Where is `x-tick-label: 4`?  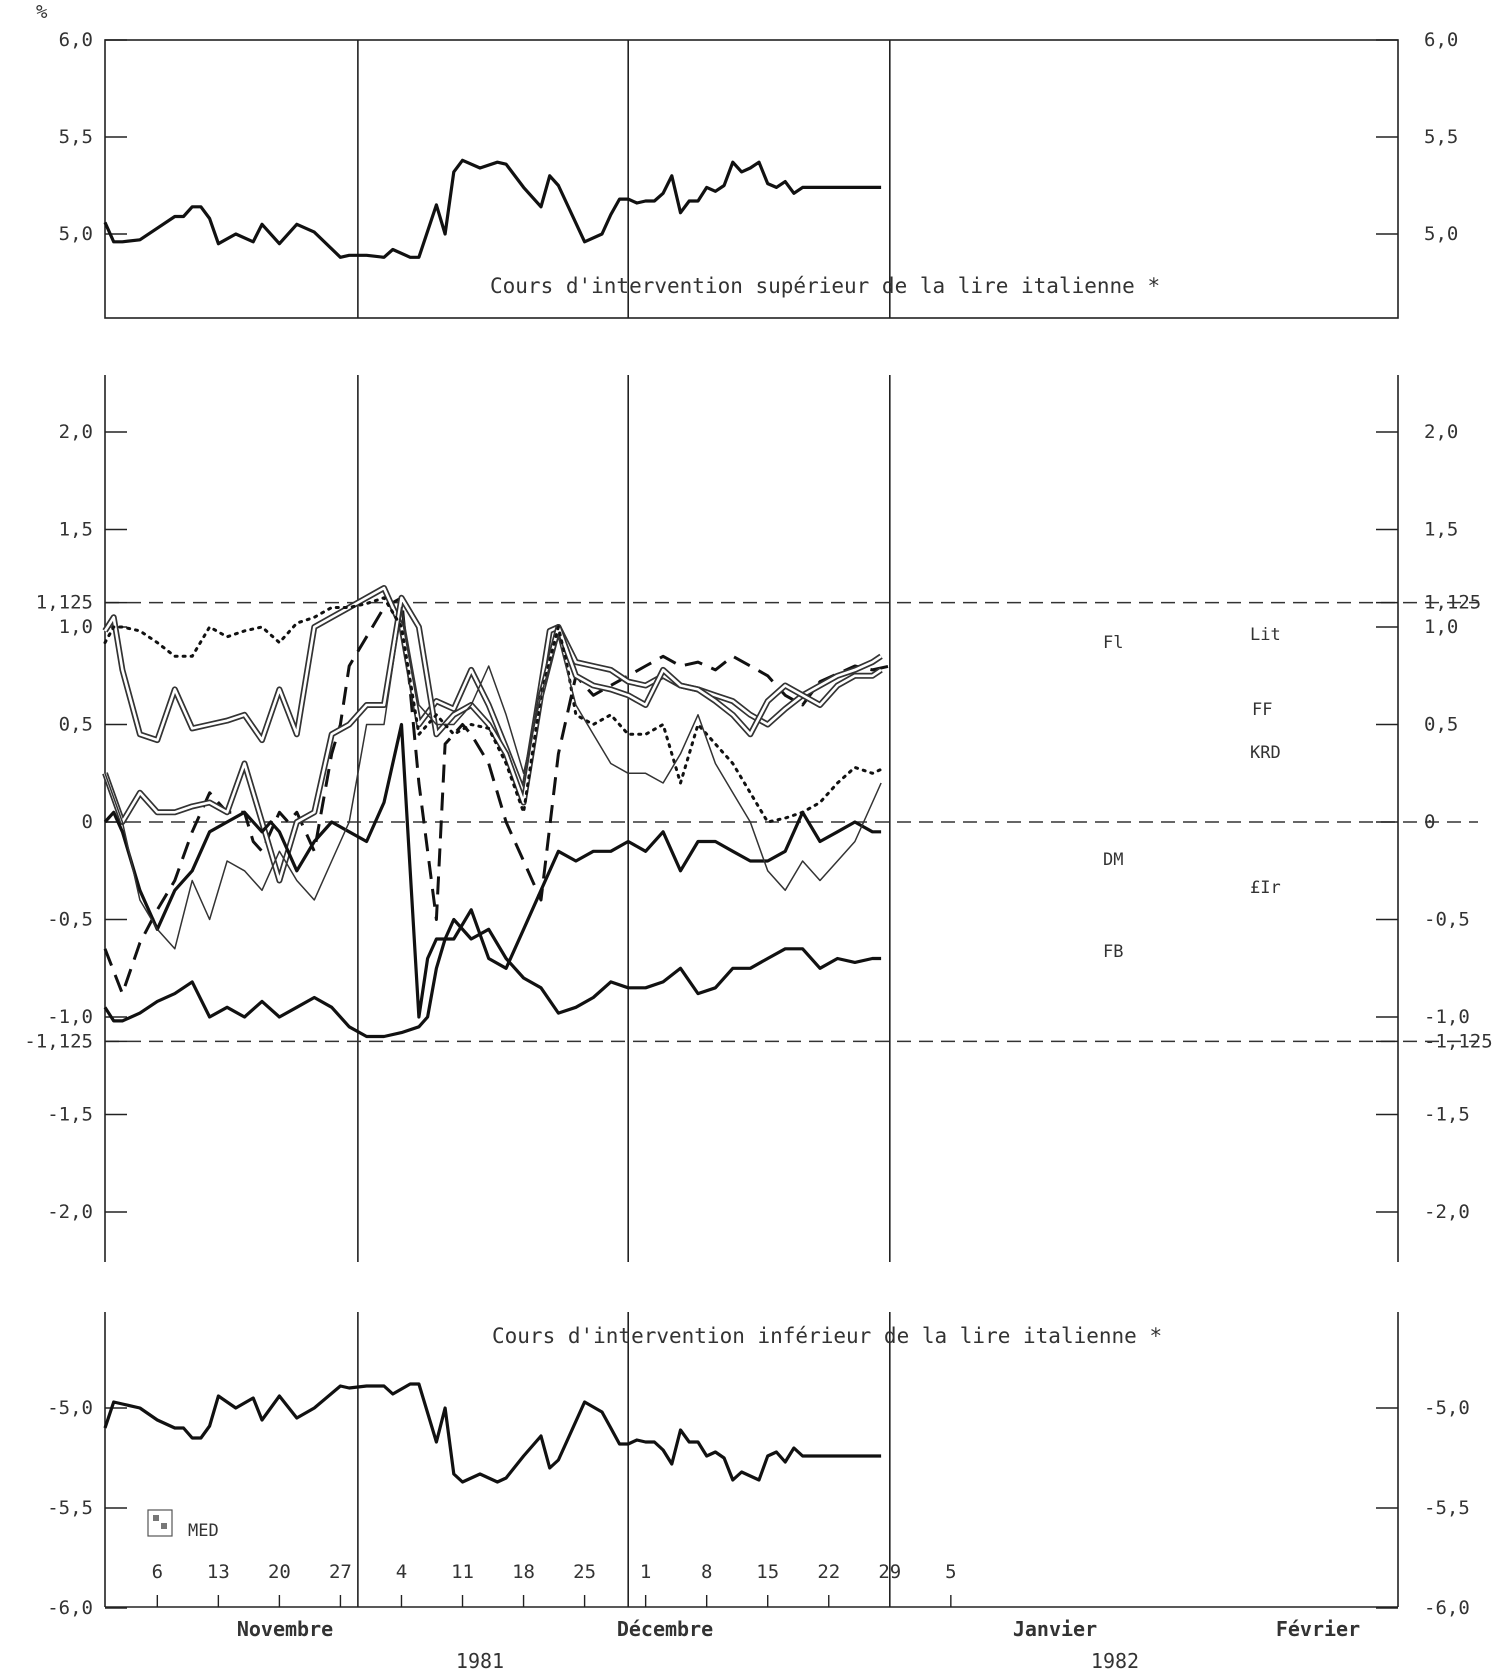
x-tick-label: 4 is located at coordinates (401, 1572).